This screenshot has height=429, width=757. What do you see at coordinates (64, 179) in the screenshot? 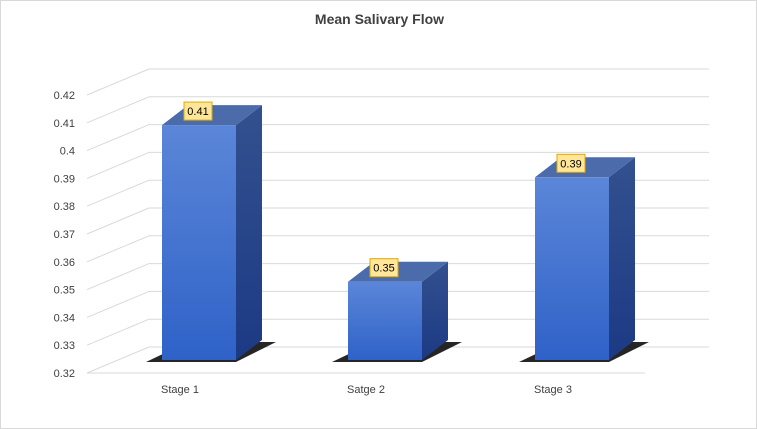
I see `y-tick-label: 0.39` at bounding box center [64, 179].